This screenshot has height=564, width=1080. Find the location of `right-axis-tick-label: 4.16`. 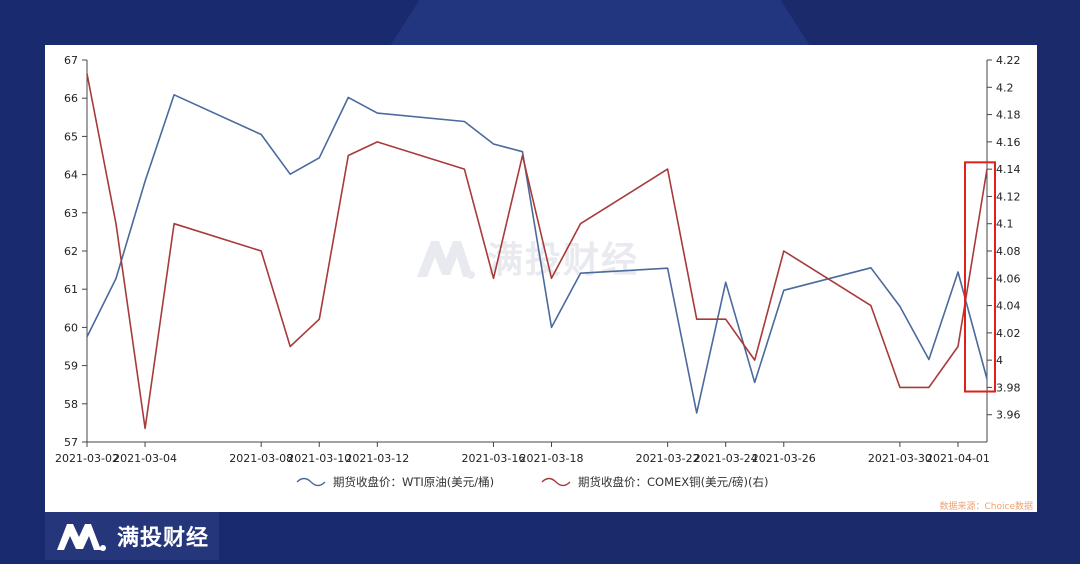

right-axis-tick-label: 4.16 is located at coordinates (1008, 142).